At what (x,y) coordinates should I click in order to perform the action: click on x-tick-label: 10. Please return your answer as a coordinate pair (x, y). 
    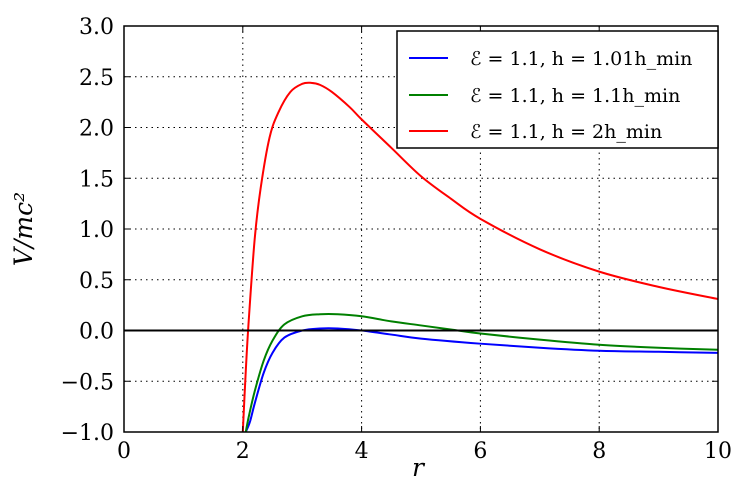
    Looking at the image, I should click on (718, 451).